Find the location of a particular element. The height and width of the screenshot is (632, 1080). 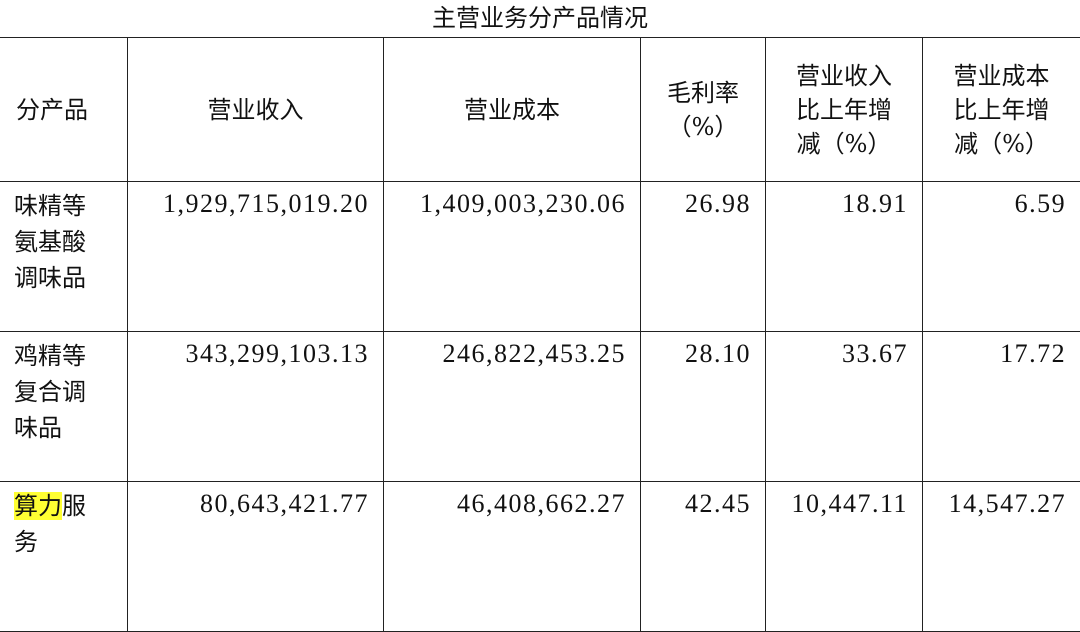

header-gross-margin: 毛利率 （%） is located at coordinates (703, 110).